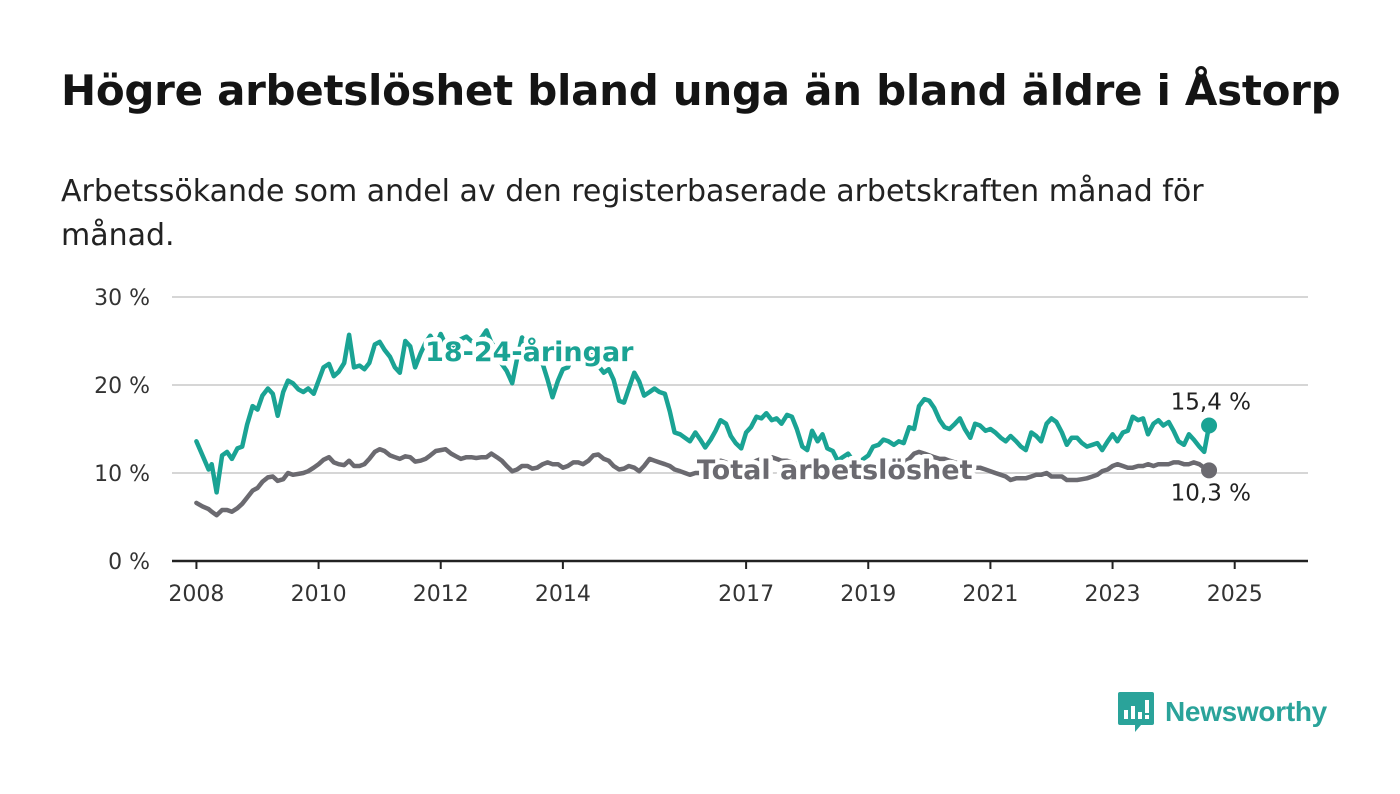 This screenshot has height=794, width=1400. What do you see at coordinates (835, 470) in the screenshot?
I see `series-name-label: Total arbetslöshet` at bounding box center [835, 470].